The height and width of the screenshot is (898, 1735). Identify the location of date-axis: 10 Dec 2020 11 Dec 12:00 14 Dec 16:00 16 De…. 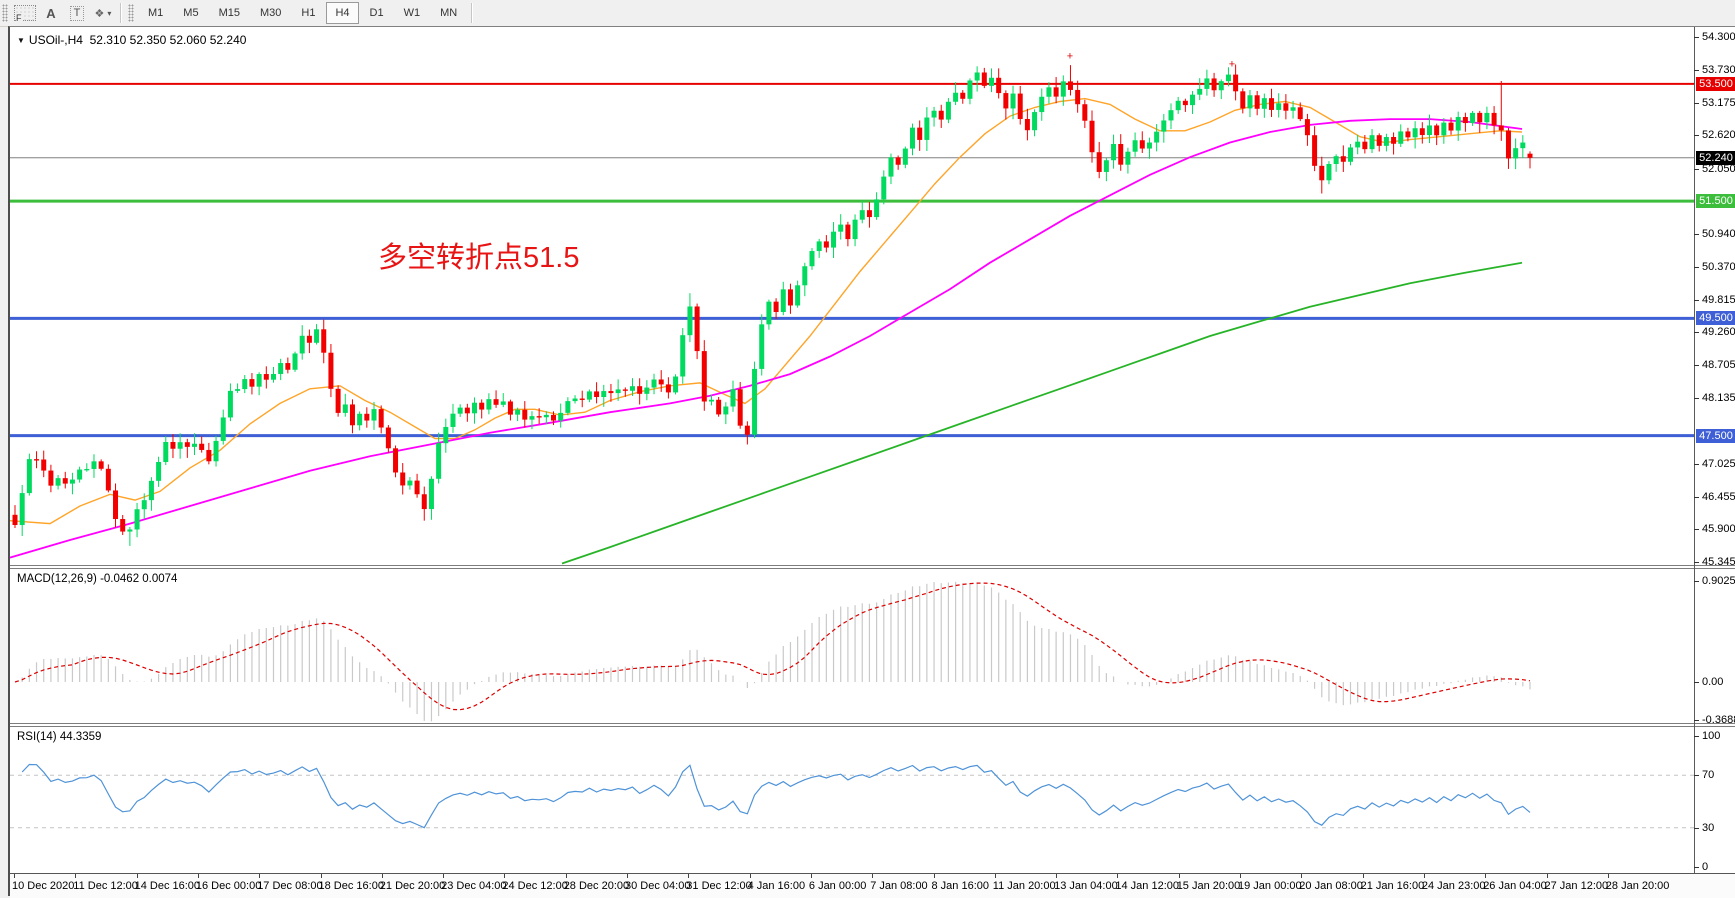
(872, 885).